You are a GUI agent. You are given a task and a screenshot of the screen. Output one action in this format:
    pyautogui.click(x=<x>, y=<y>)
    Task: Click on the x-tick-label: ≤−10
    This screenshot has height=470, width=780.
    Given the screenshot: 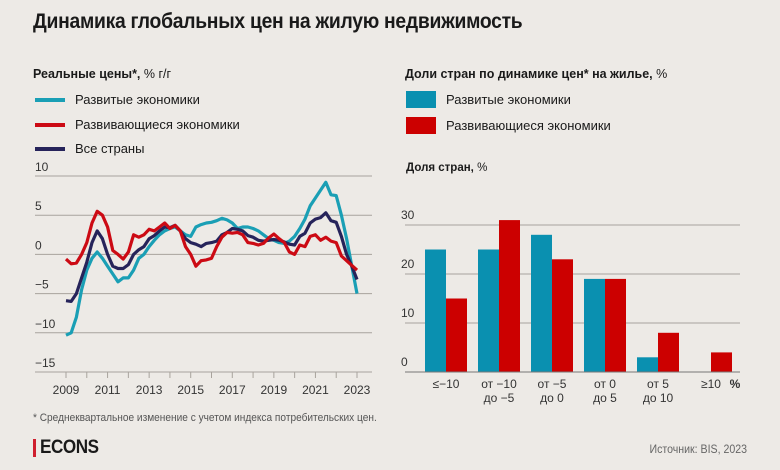 What is the action you would take?
    pyautogui.click(x=446, y=384)
    